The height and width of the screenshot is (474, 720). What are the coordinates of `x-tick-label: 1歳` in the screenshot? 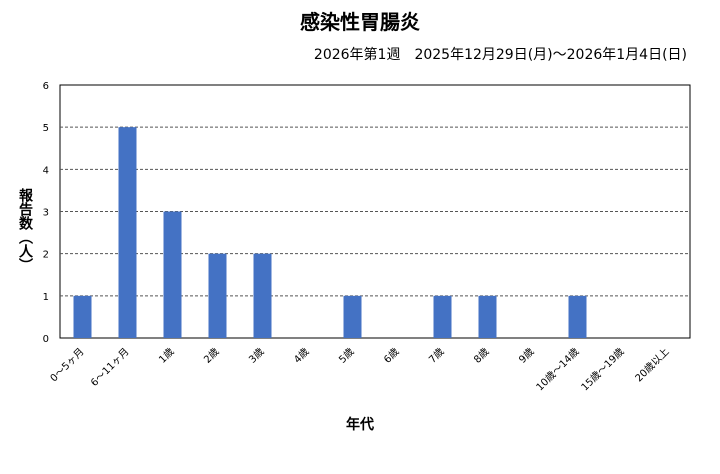 It's located at (167, 356).